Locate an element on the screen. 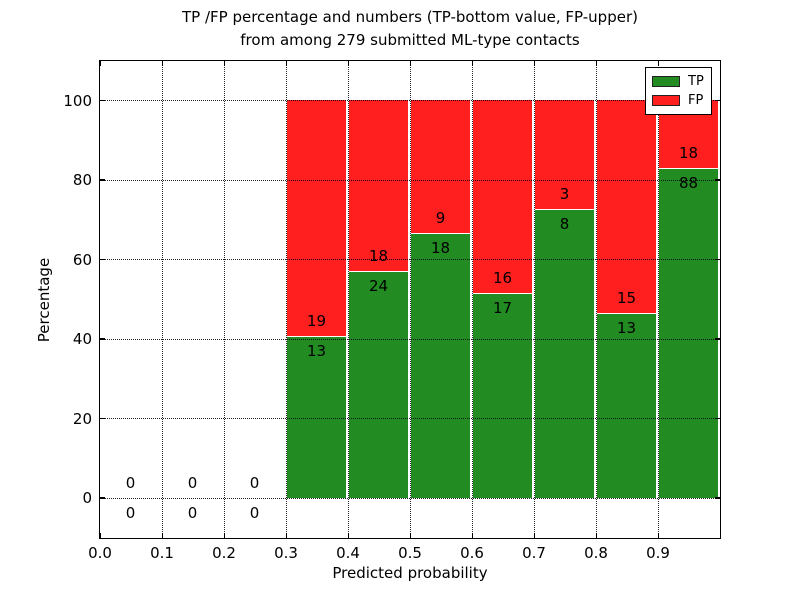 This screenshot has height=600, width=800. legend: TP FP is located at coordinates (678, 91).